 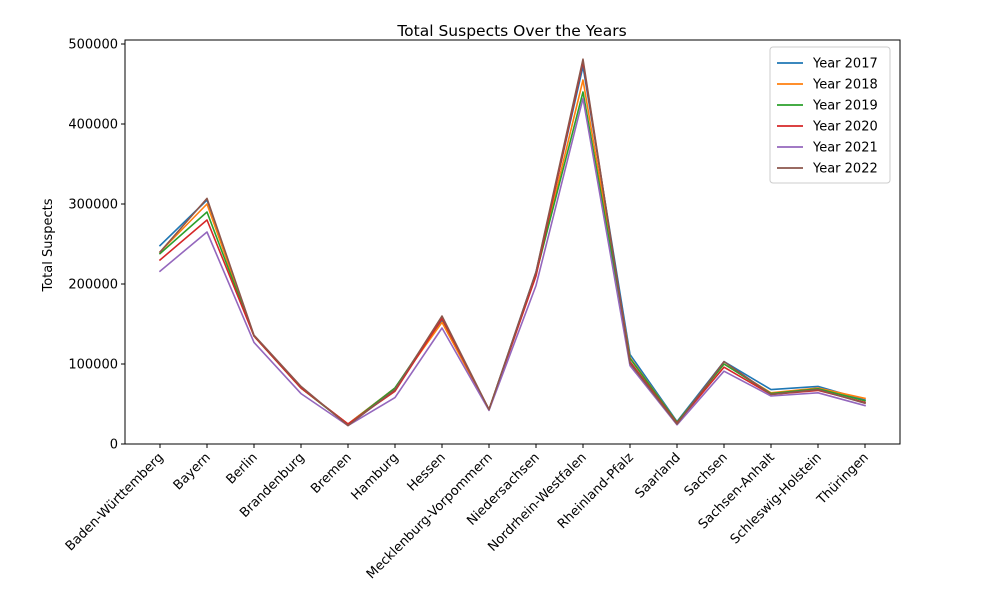 I want to click on x-tick-label: Hamburg, so click(x=375, y=476).